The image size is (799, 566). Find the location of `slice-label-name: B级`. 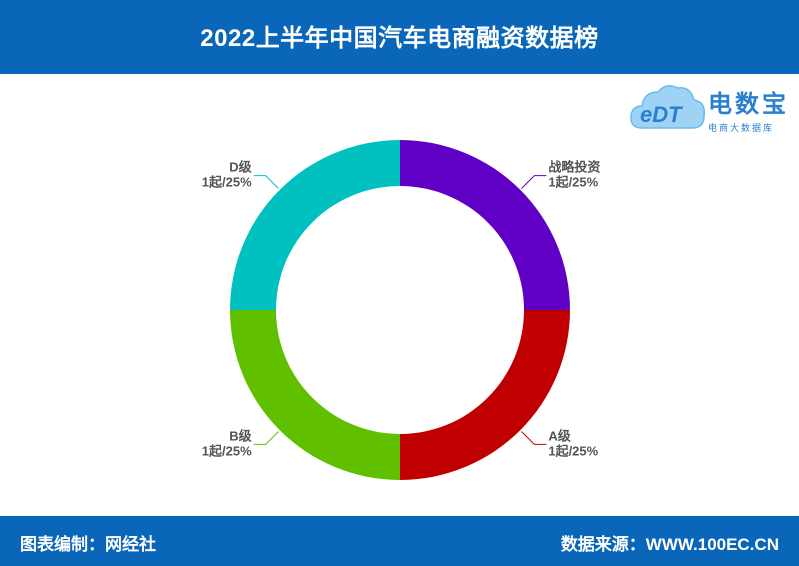

slice-label-name: B级 is located at coordinates (240, 435).